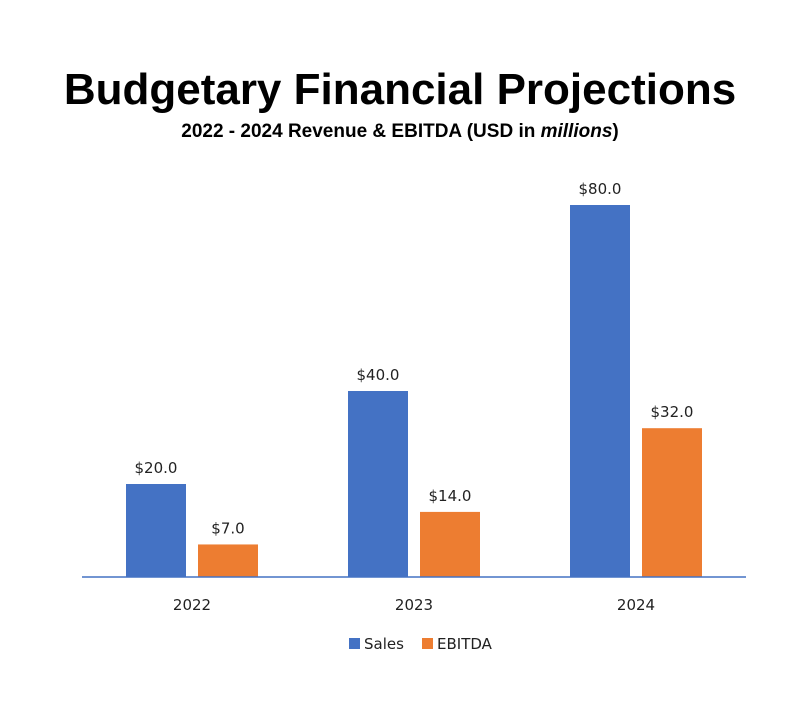 The height and width of the screenshot is (720, 800). What do you see at coordinates (361, 131) in the screenshot?
I see `subtitle-text: 2022 - 2024 Revenue & EBITDA (USD in` at bounding box center [361, 131].